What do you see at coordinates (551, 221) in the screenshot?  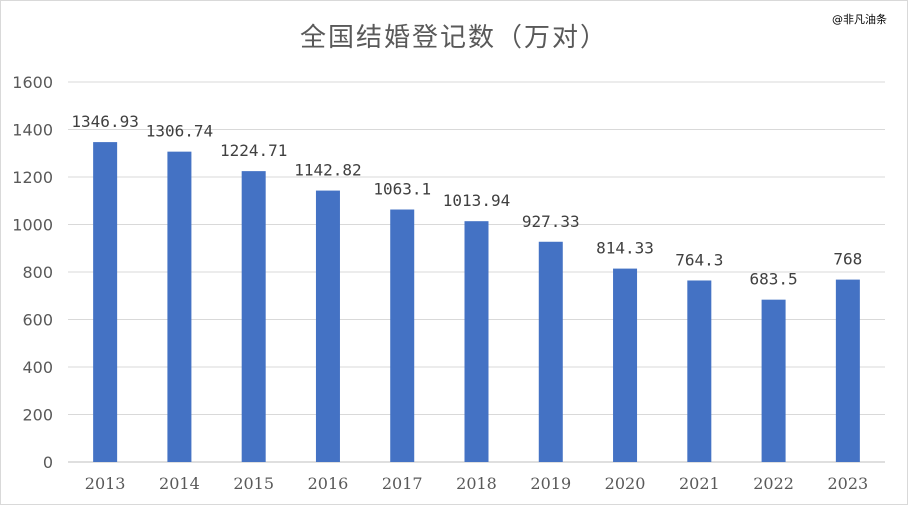 I see `data-label: 927.33` at bounding box center [551, 221].